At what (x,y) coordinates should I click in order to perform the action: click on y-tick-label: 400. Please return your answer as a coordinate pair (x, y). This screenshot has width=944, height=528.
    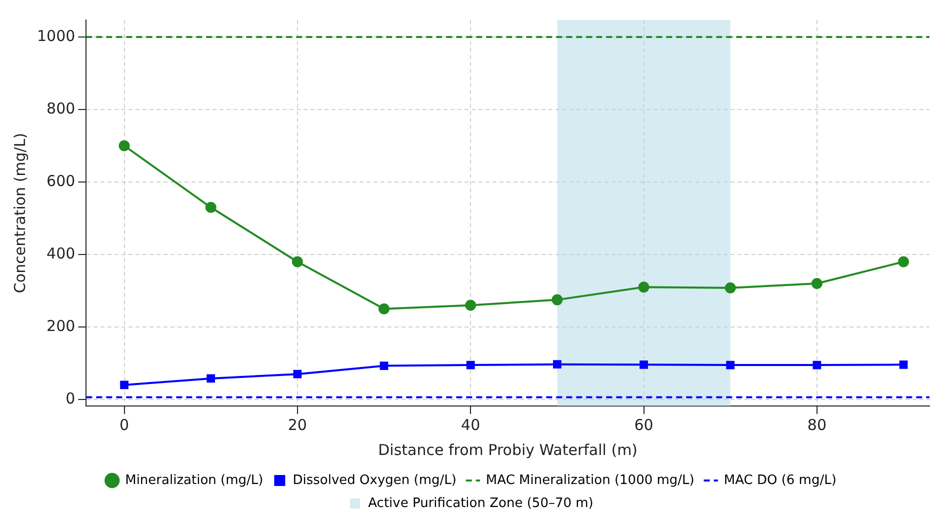
    Looking at the image, I should click on (61, 253).